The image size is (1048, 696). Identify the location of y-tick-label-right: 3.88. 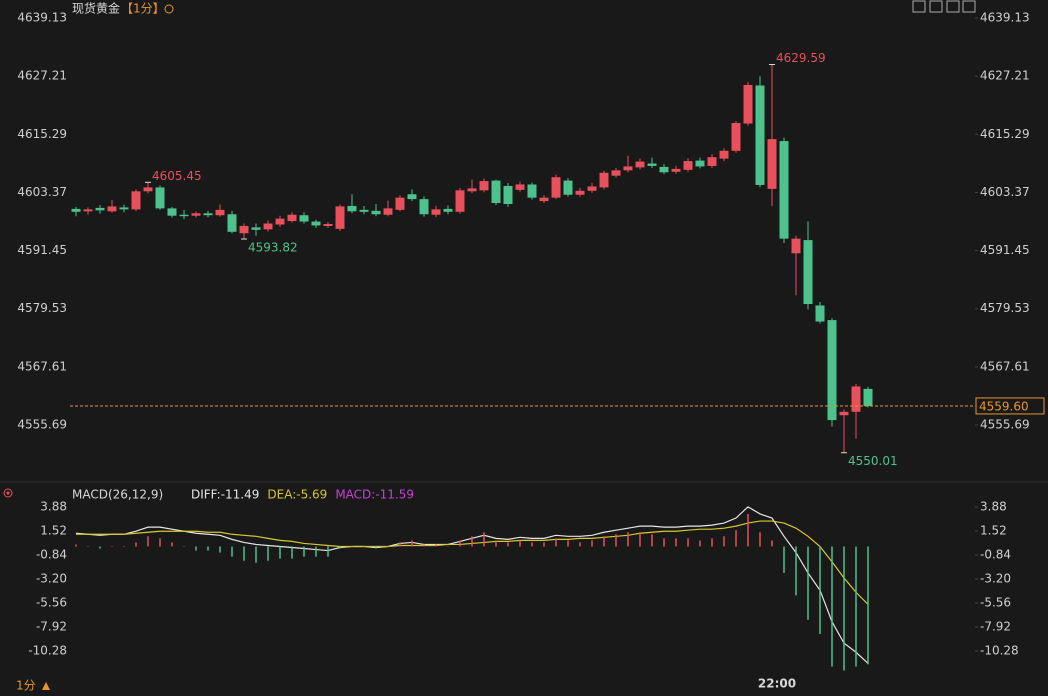
(993, 507).